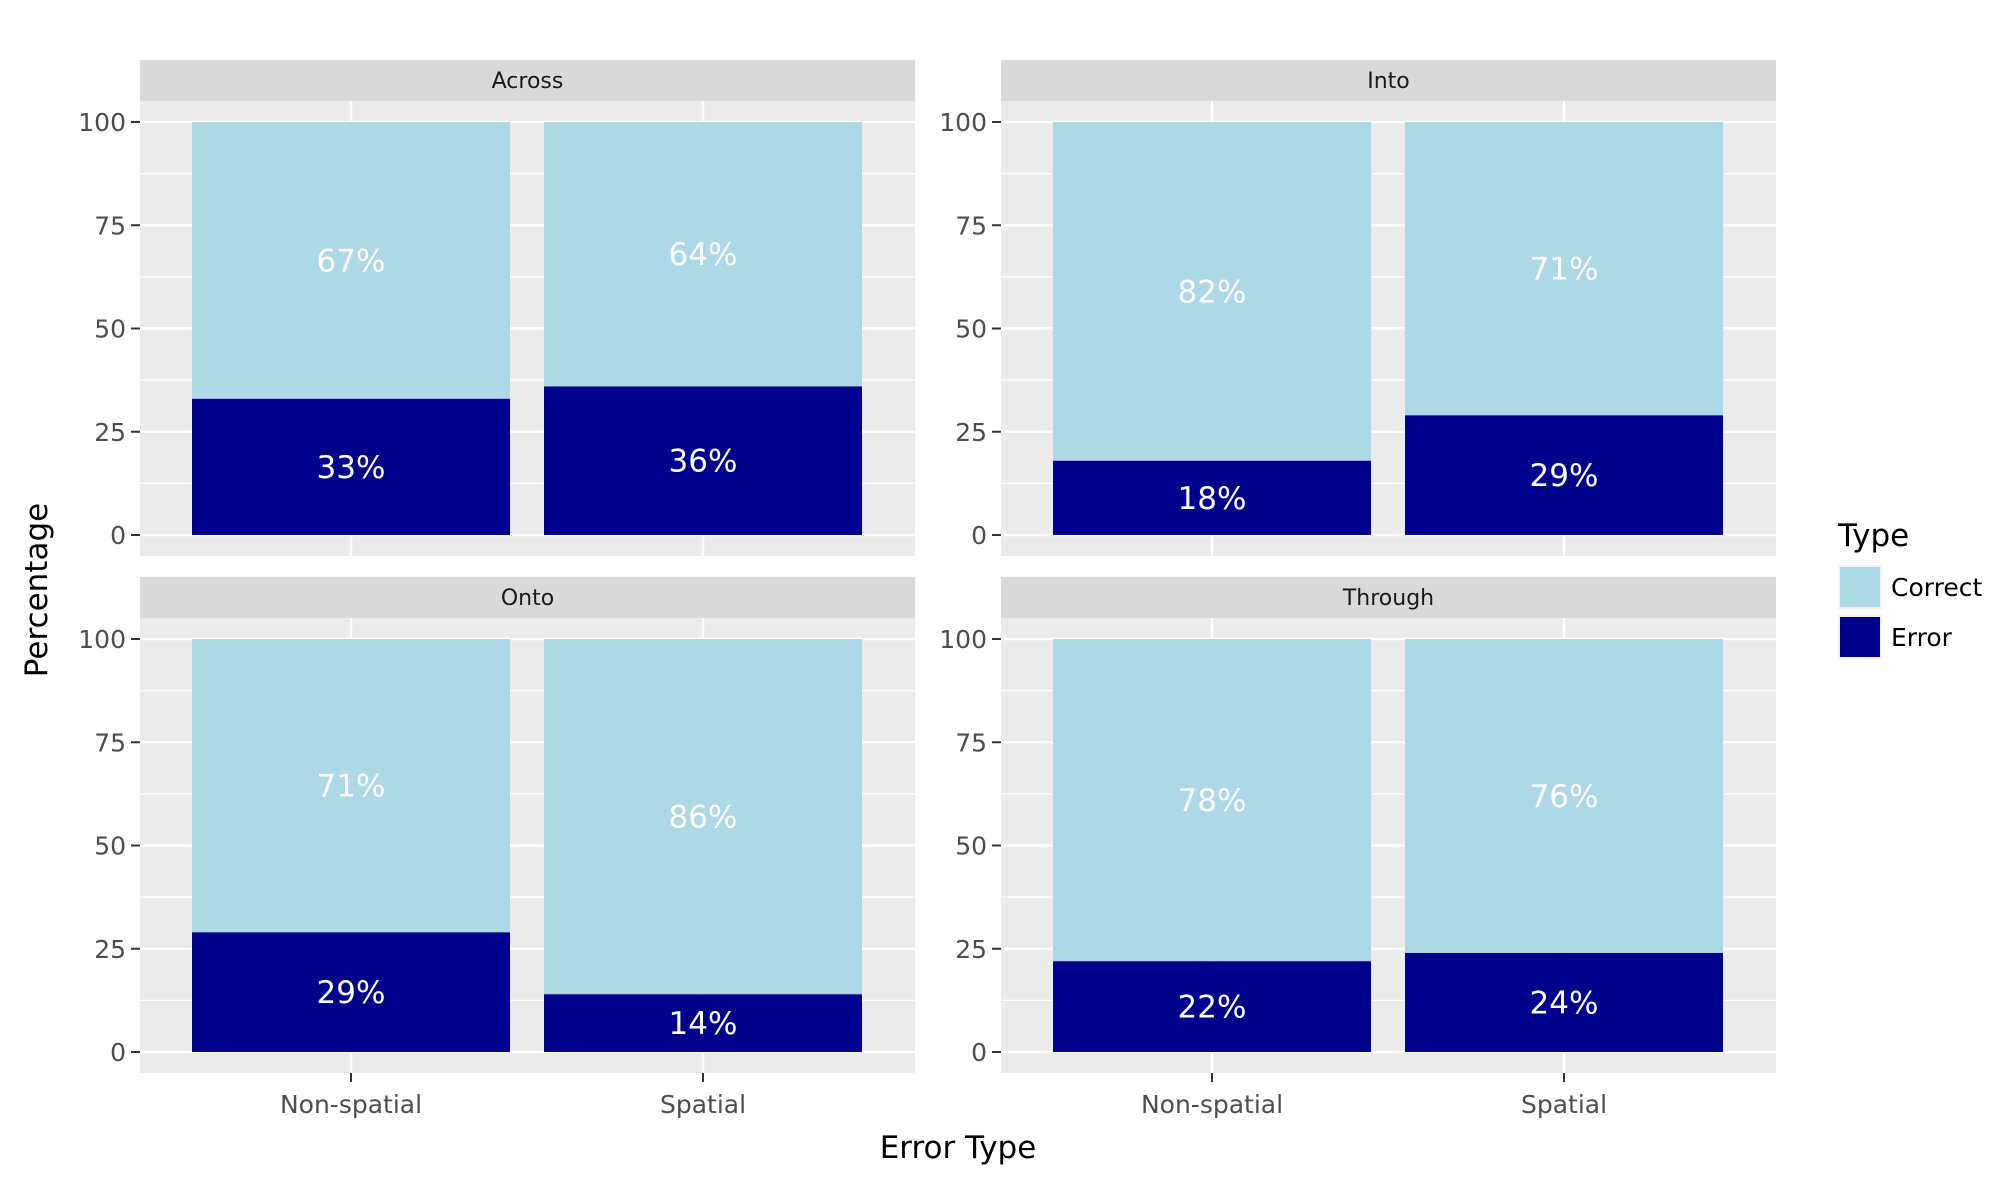 Image resolution: width=2000 pixels, height=1200 pixels. I want to click on bar-data-label: 33%, so click(351, 468).